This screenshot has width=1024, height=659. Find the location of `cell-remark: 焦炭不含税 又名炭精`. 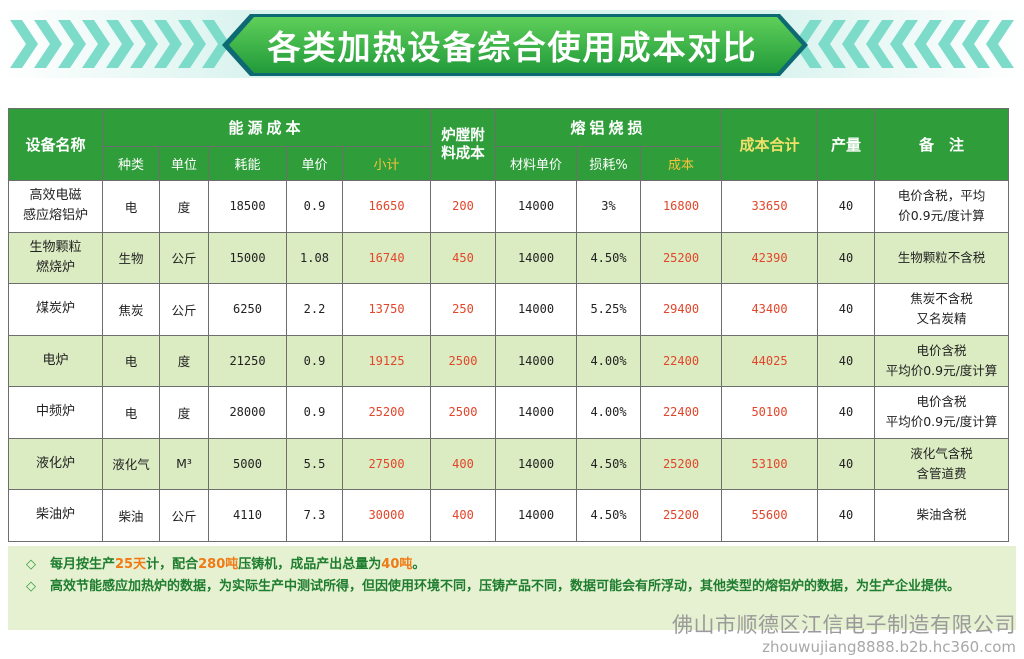

cell-remark: 焦炭不含税 又名炭精 is located at coordinates (941, 309).